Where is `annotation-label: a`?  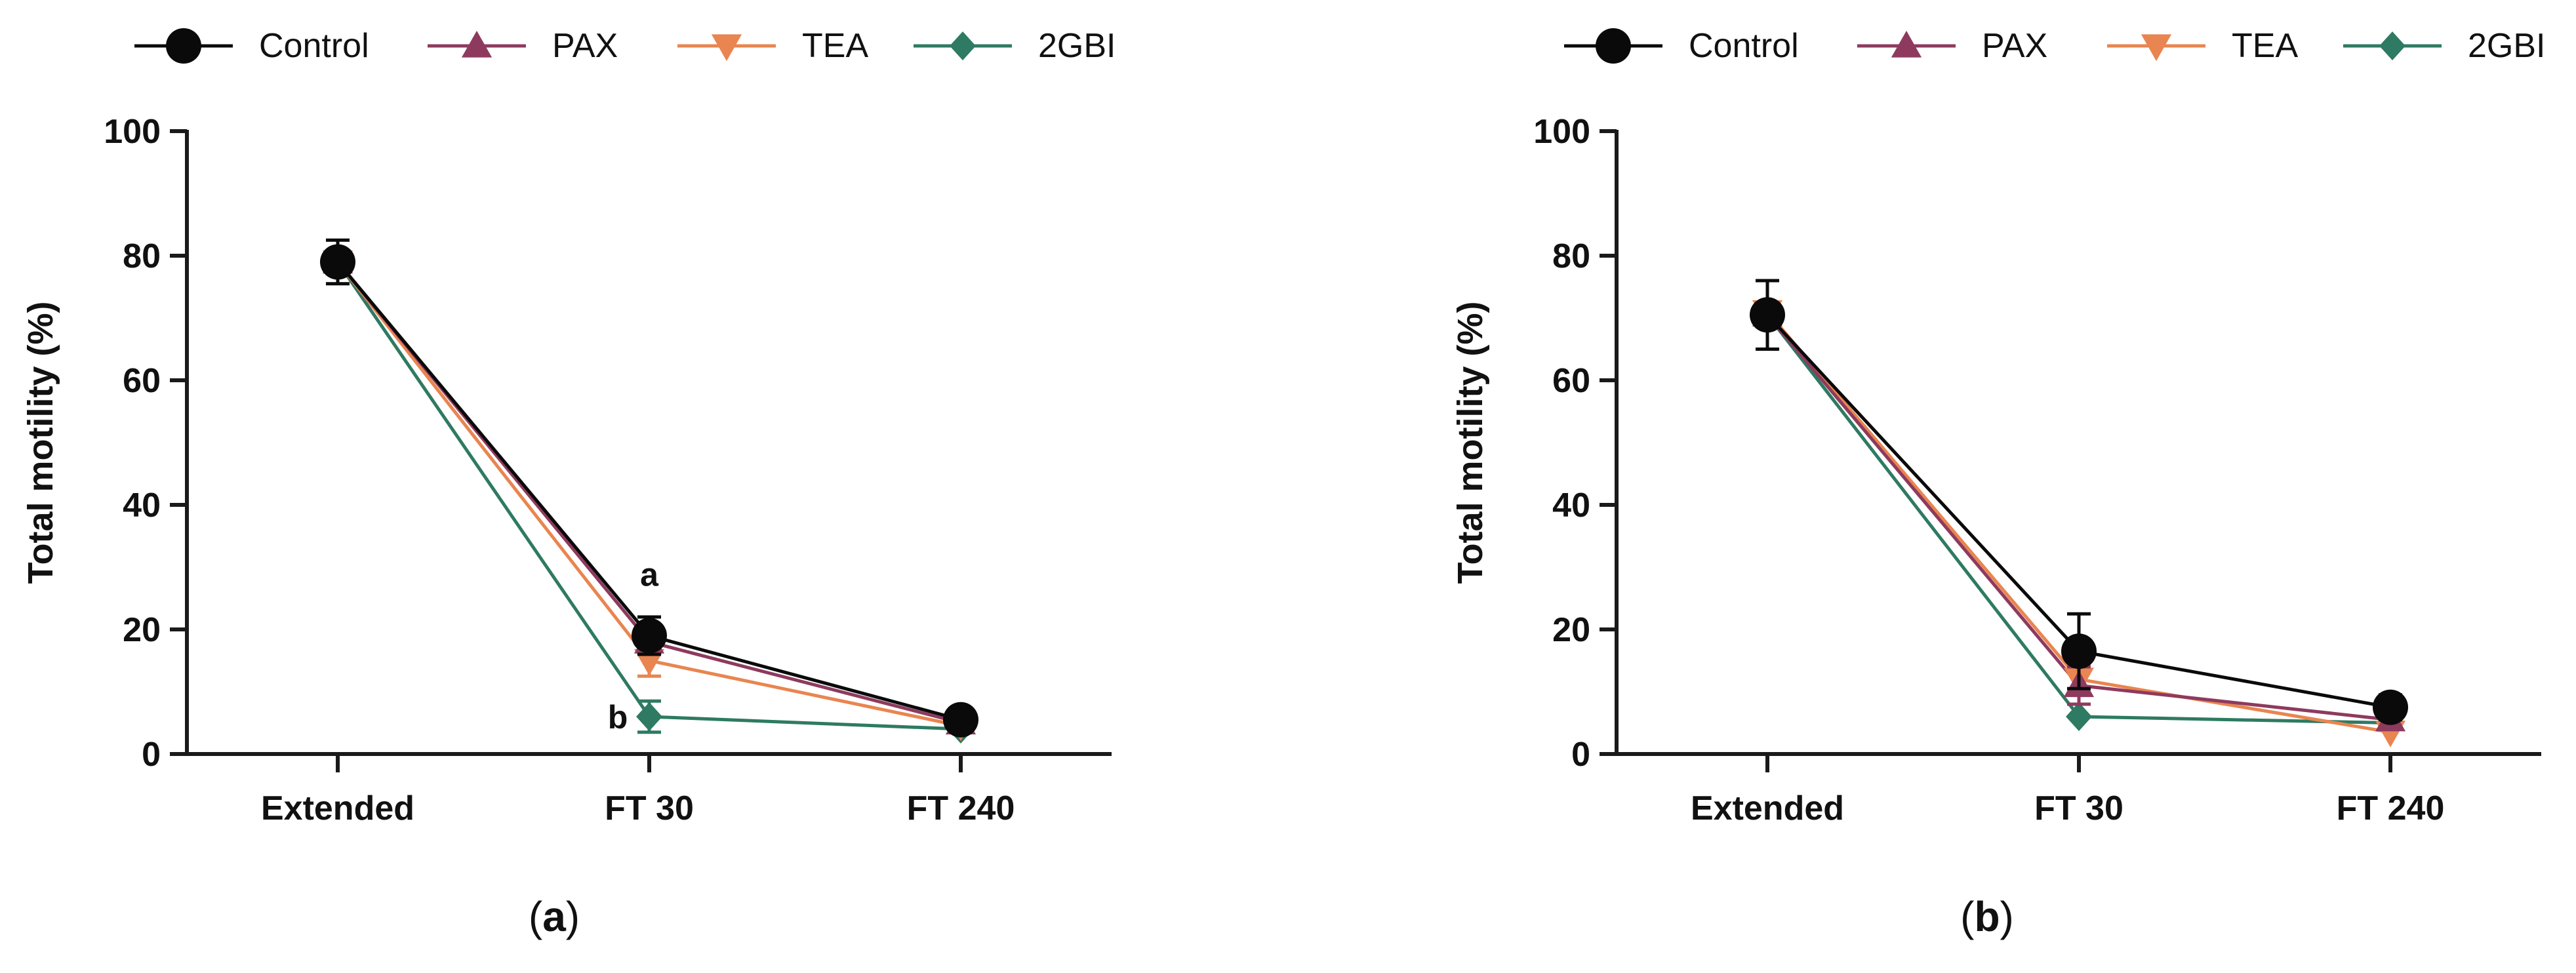 annotation-label: a is located at coordinates (649, 575).